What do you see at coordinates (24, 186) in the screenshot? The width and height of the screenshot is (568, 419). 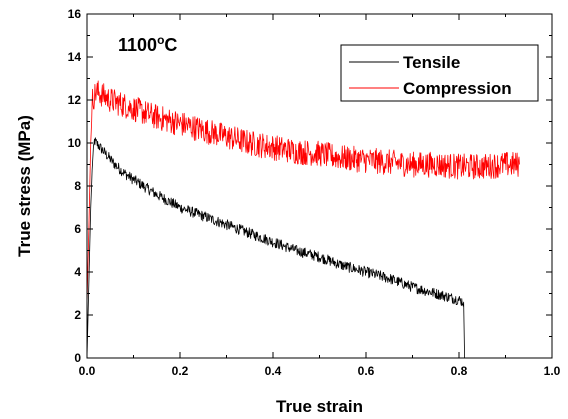 I see `y-axis-label: True stress (MPa)` at bounding box center [24, 186].